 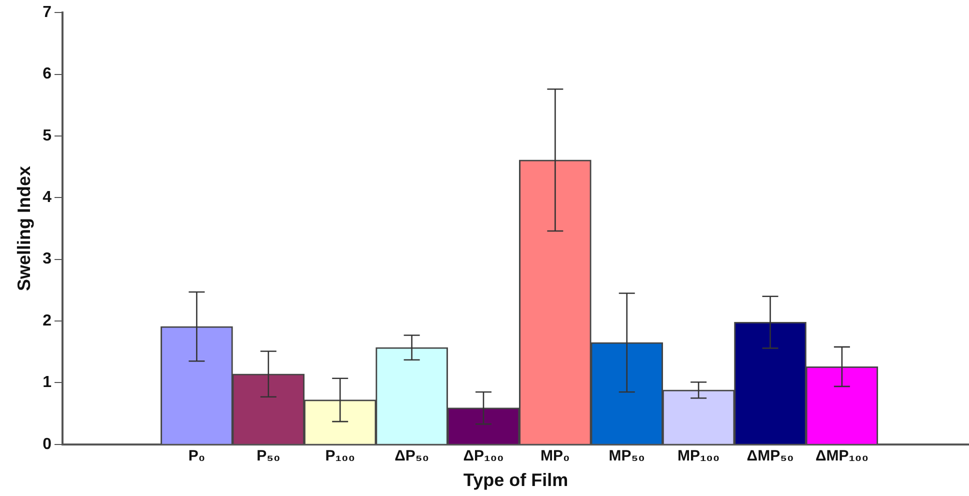 I want to click on x-tick-label: MP₅₀, so click(x=626, y=456).